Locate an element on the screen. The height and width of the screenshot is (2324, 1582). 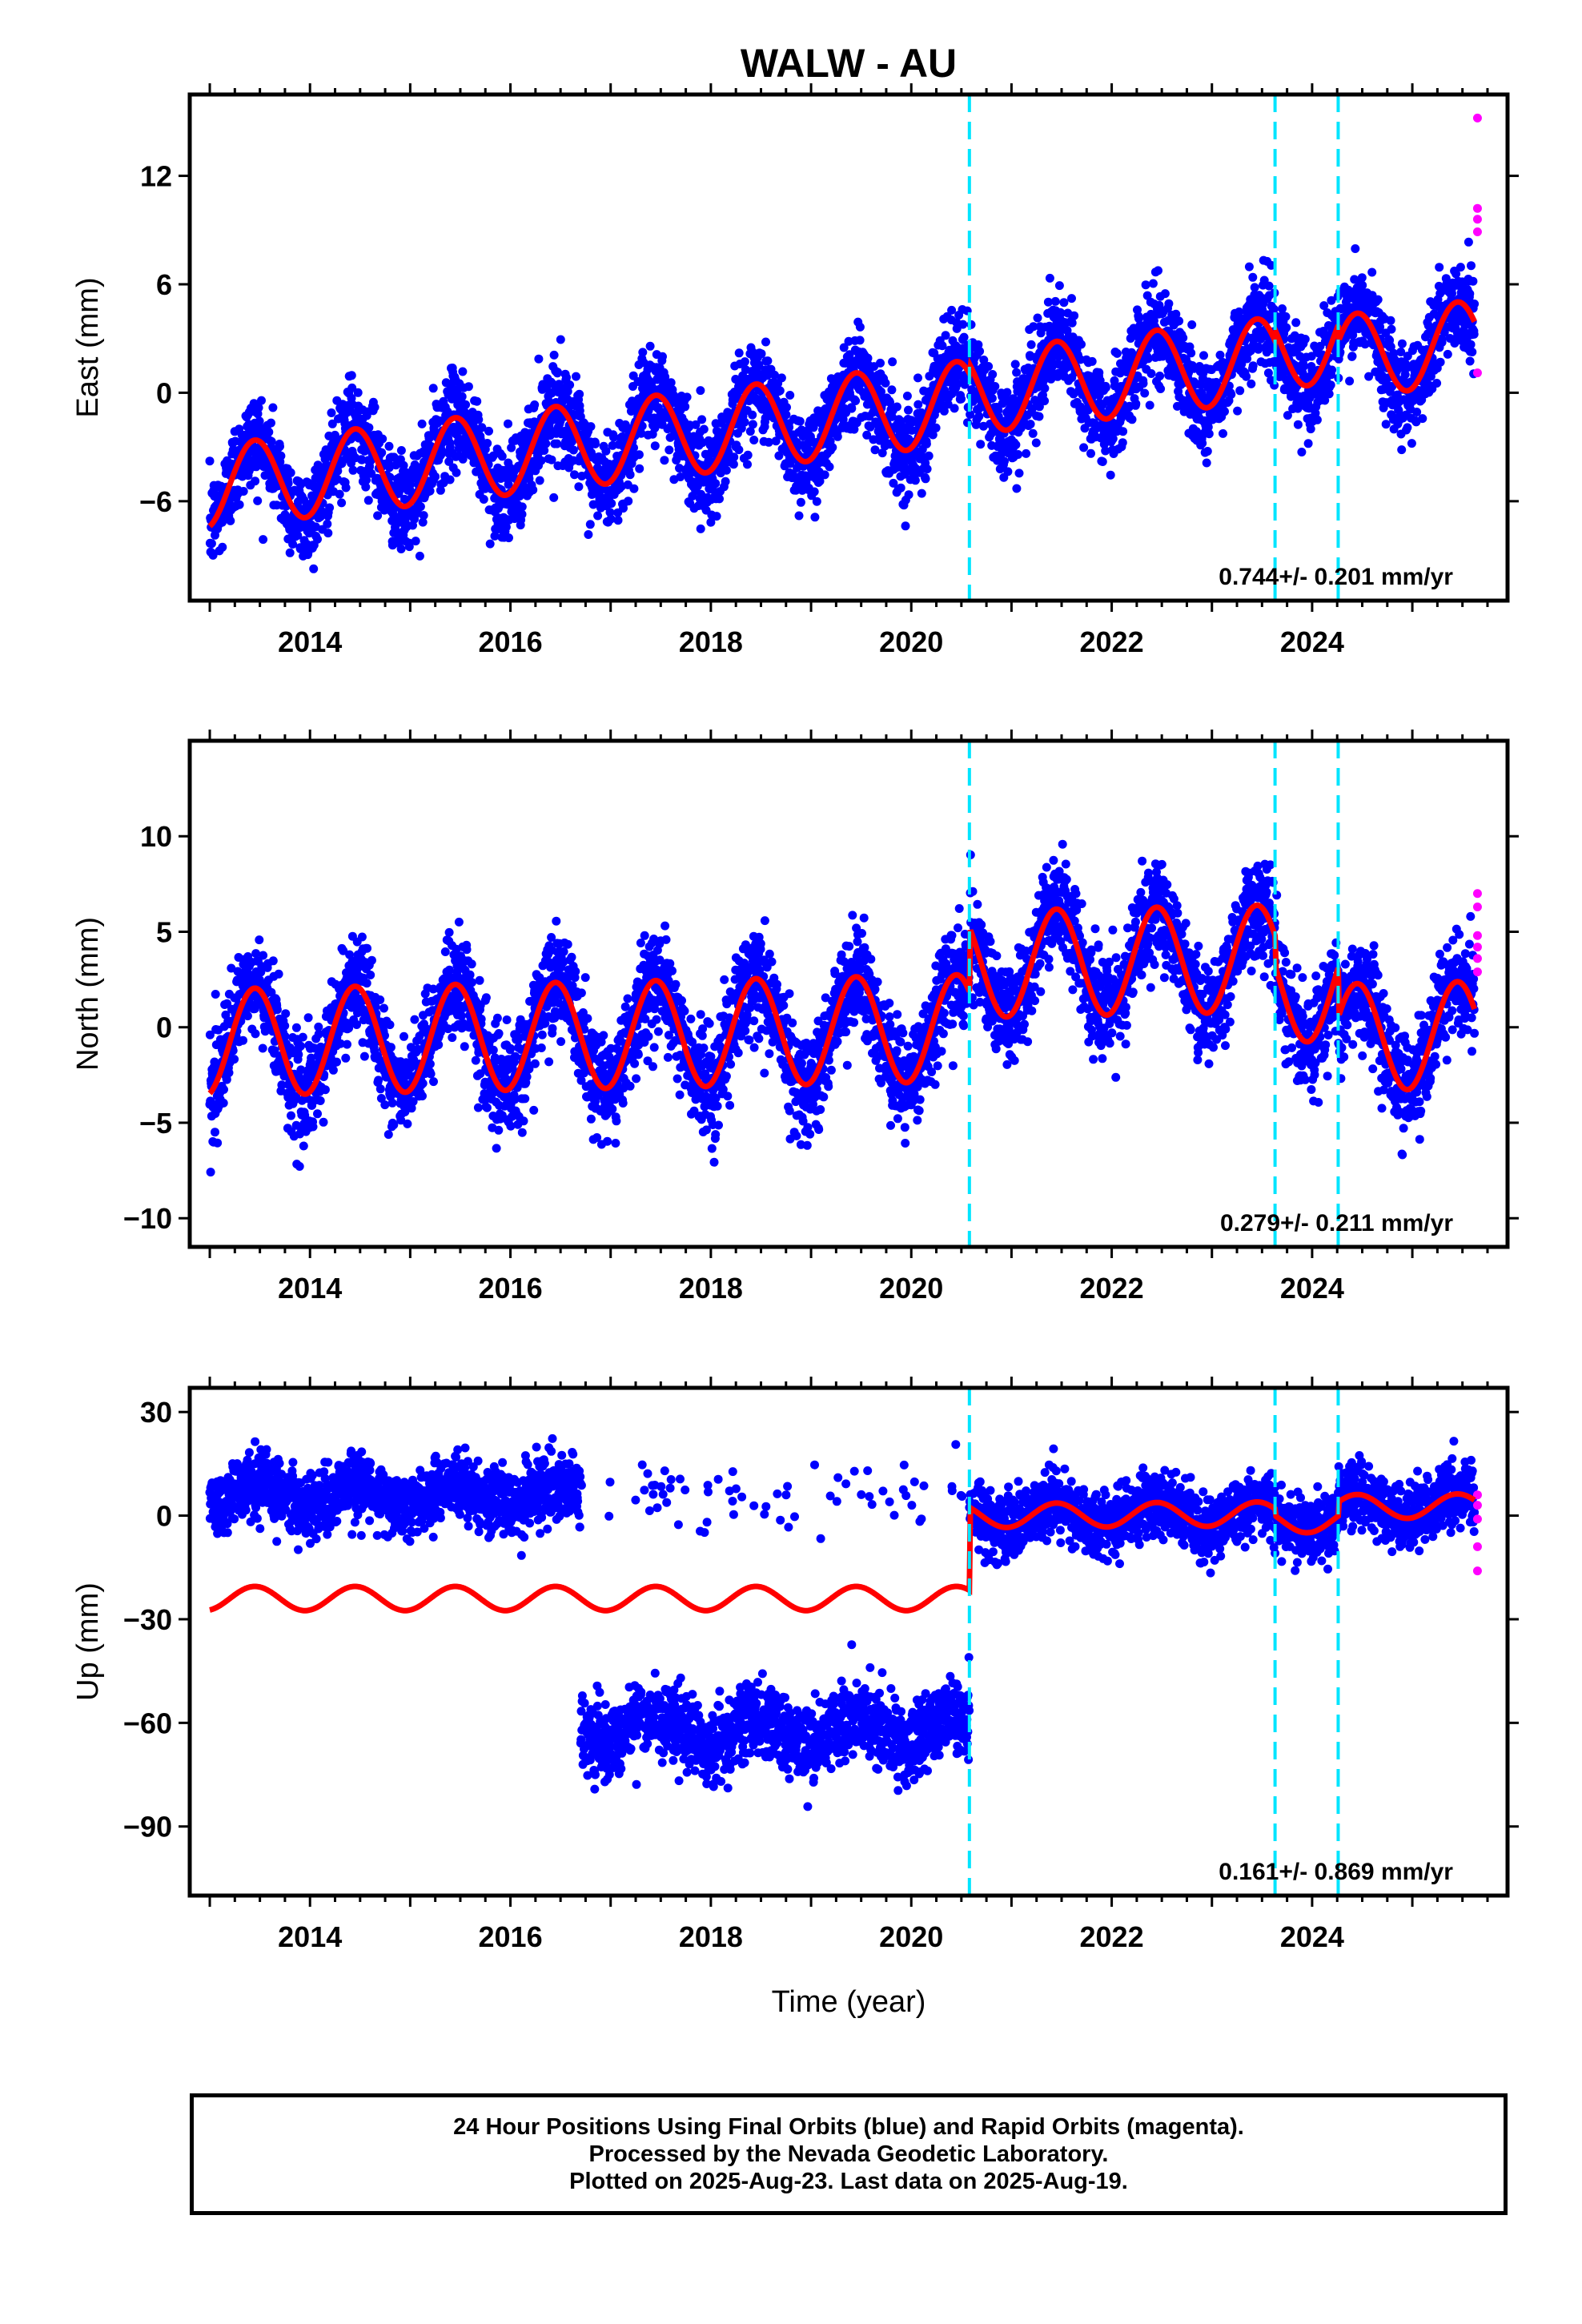
rapid-point is located at coordinates (1477, 219).